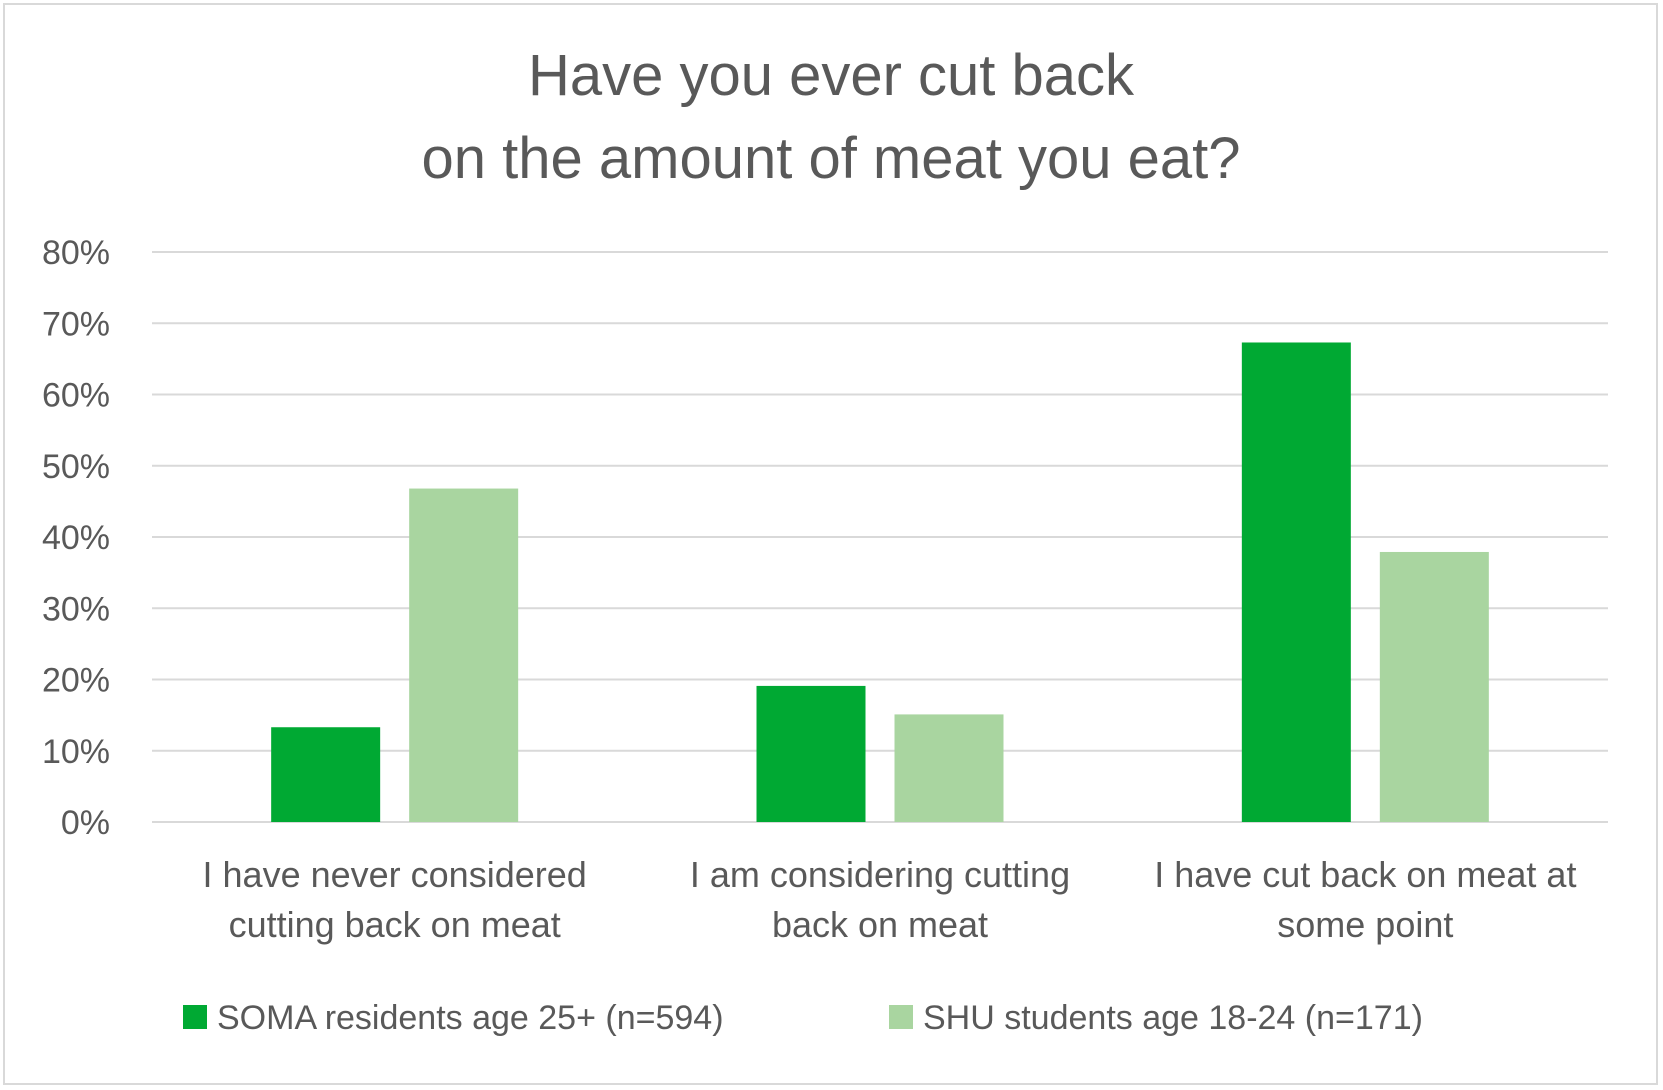 This screenshot has width=1663, height=1090. I want to click on category-label: some point, so click(1365, 924).